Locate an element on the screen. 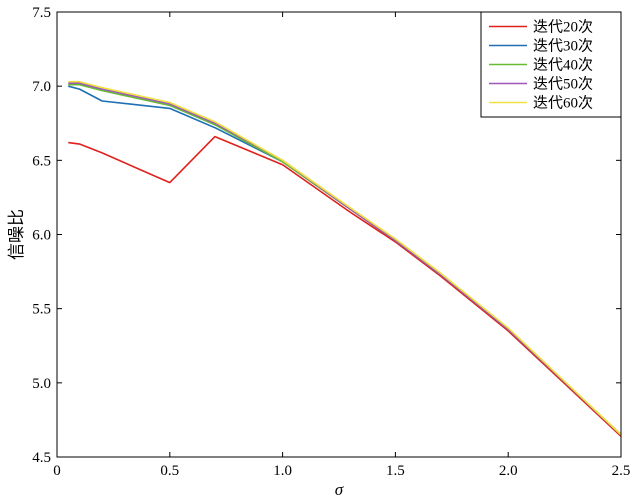  y-tick-label: 4.5 is located at coordinates (41, 458).